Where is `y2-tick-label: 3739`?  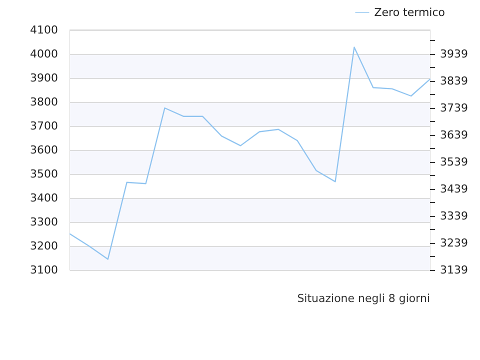
y2-tick-label: 3739 is located at coordinates (454, 108).